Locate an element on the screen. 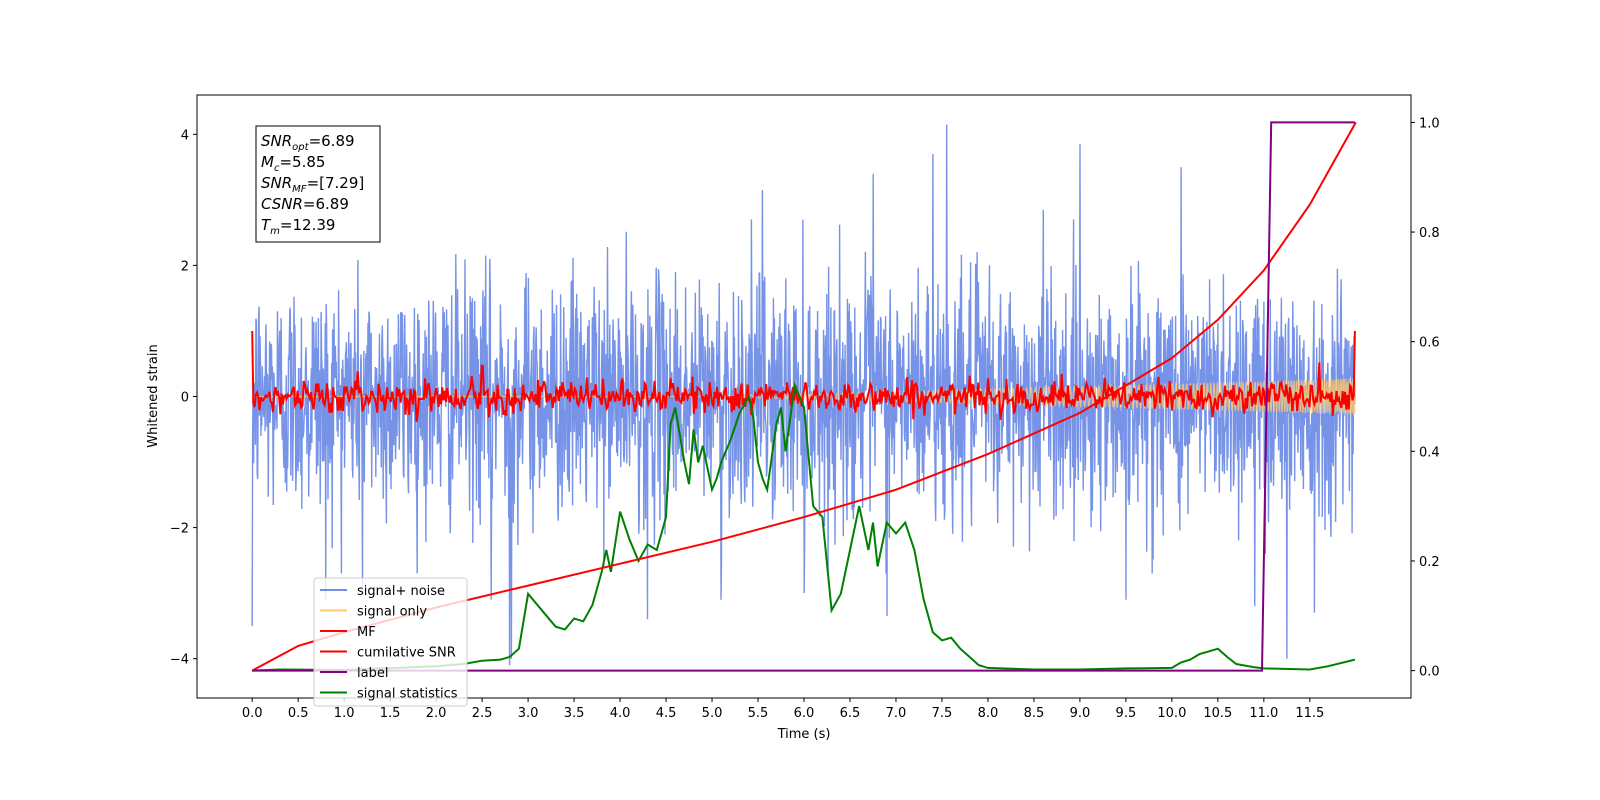  annotation-line: Mc=5.85 is located at coordinates (293, 163).